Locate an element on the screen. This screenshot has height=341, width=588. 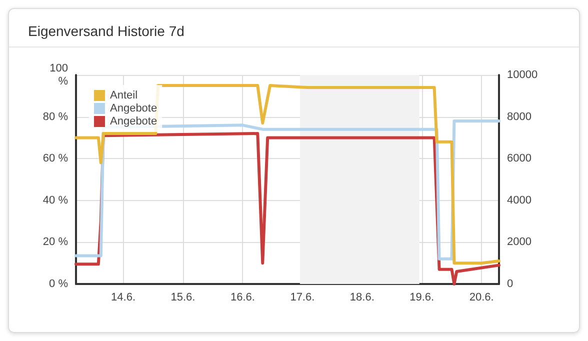
y2-tick-label: 0 is located at coordinates (510, 284).